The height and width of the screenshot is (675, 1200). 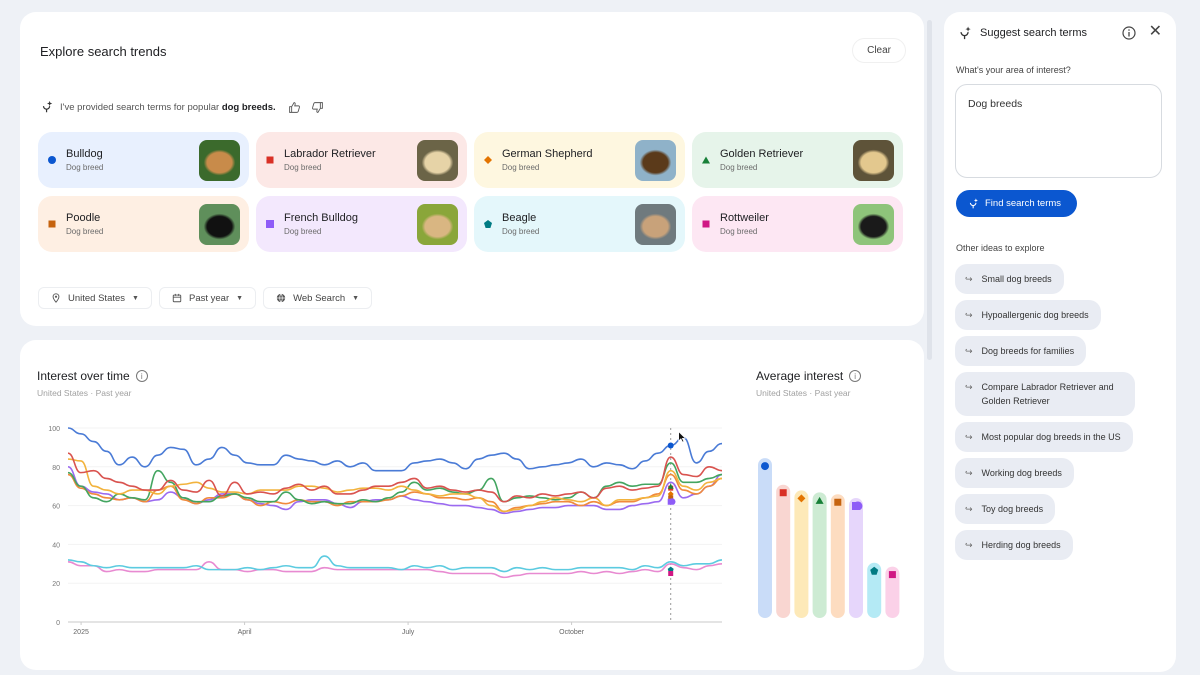 What do you see at coordinates (281, 298) in the screenshot?
I see `globe-icon` at bounding box center [281, 298].